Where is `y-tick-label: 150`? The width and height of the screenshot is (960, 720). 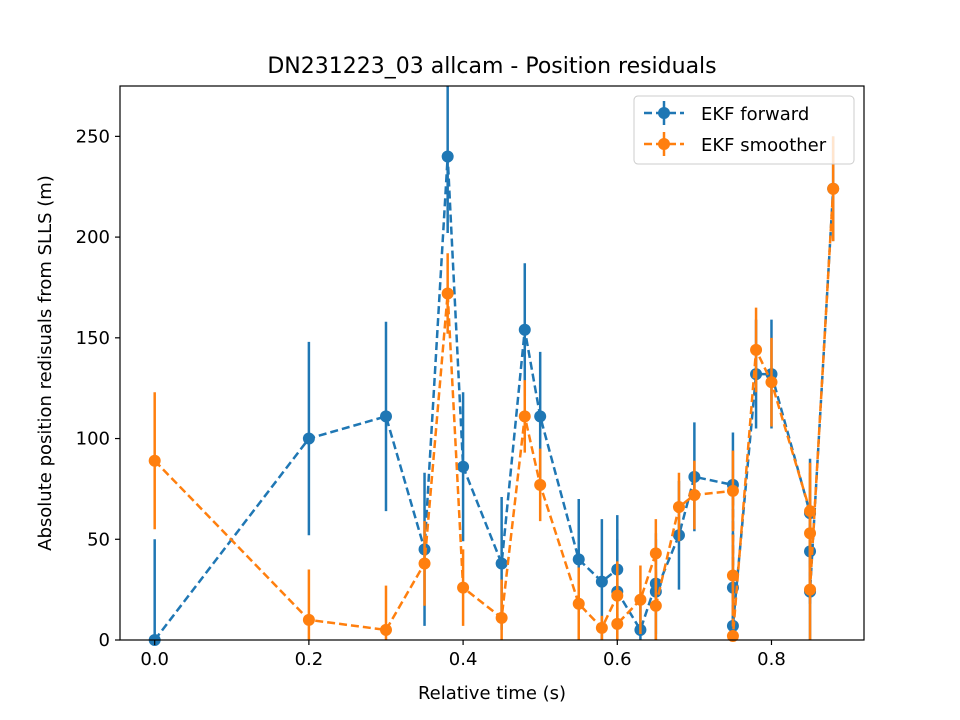 y-tick-label: 150 is located at coordinates (93, 338).